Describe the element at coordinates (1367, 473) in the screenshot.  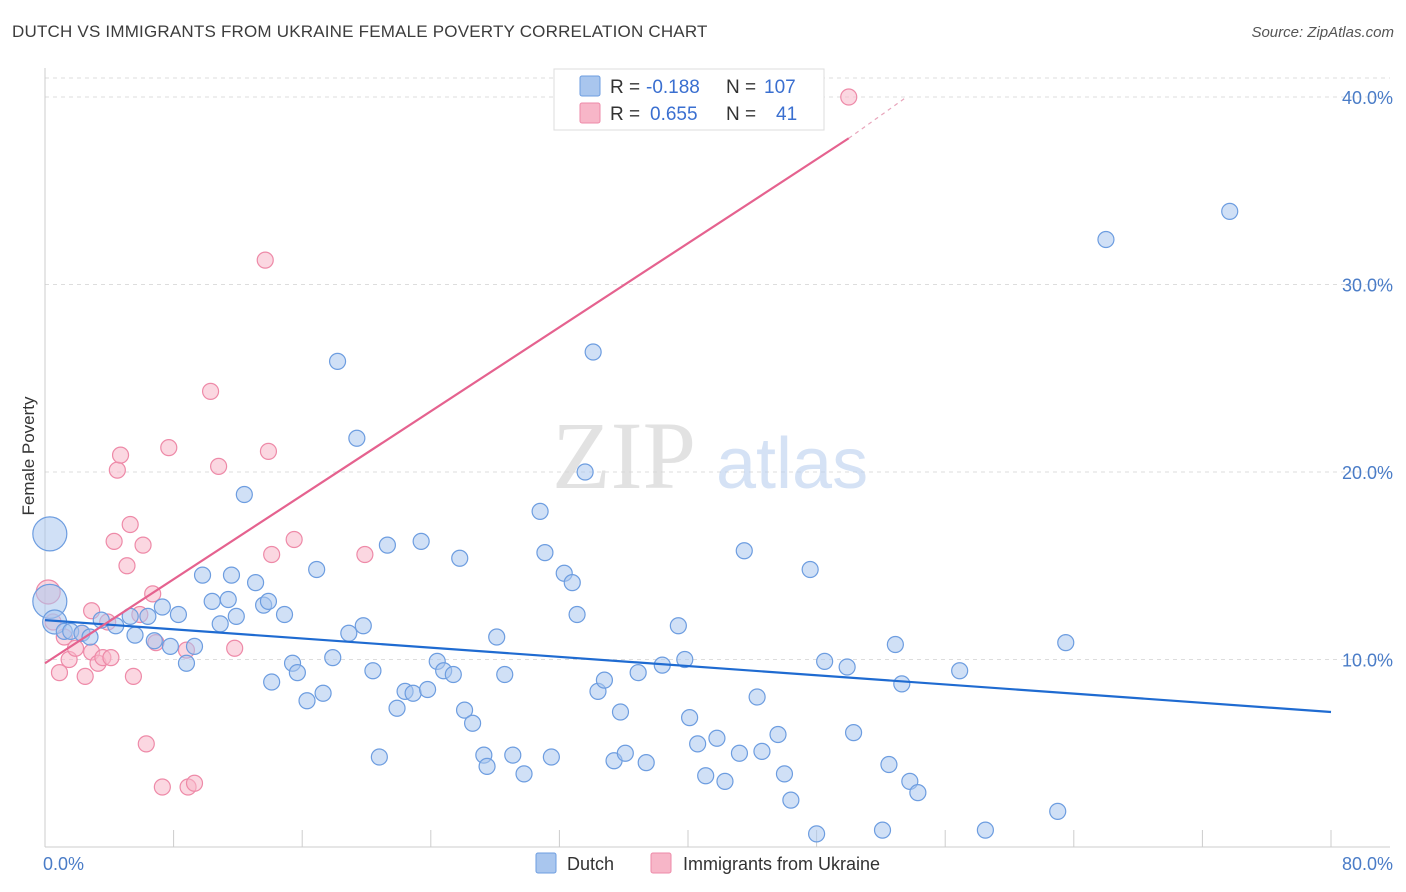
I see `y-tick-label: 20.0%` at that location.